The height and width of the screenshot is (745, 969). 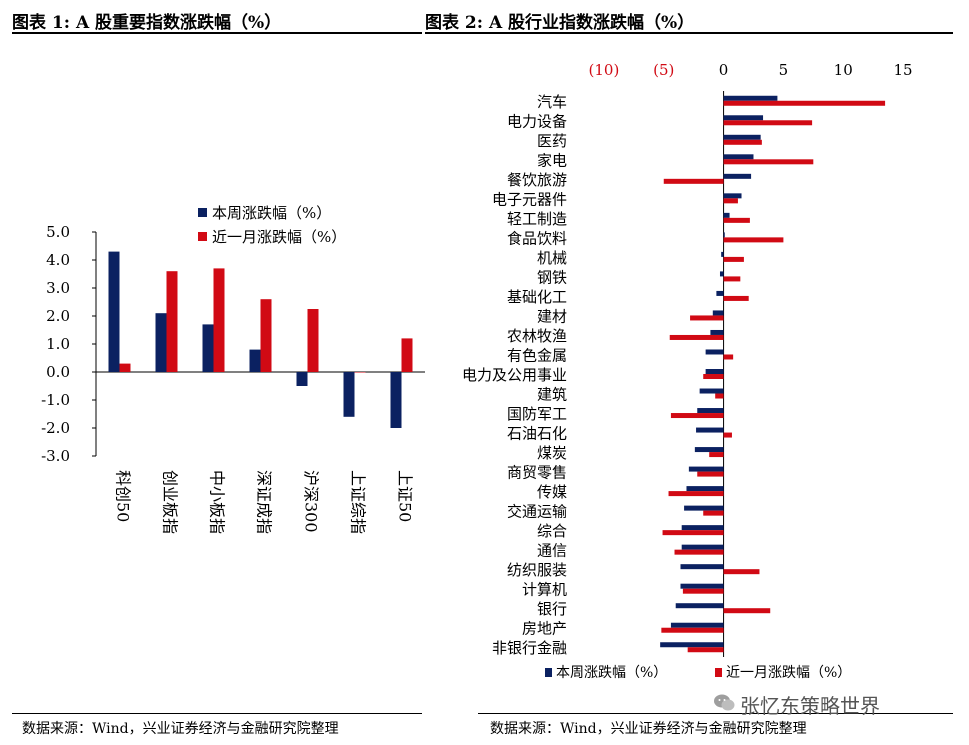 What do you see at coordinates (58, 372) in the screenshot?
I see `y-tick-label: 0.0` at bounding box center [58, 372].